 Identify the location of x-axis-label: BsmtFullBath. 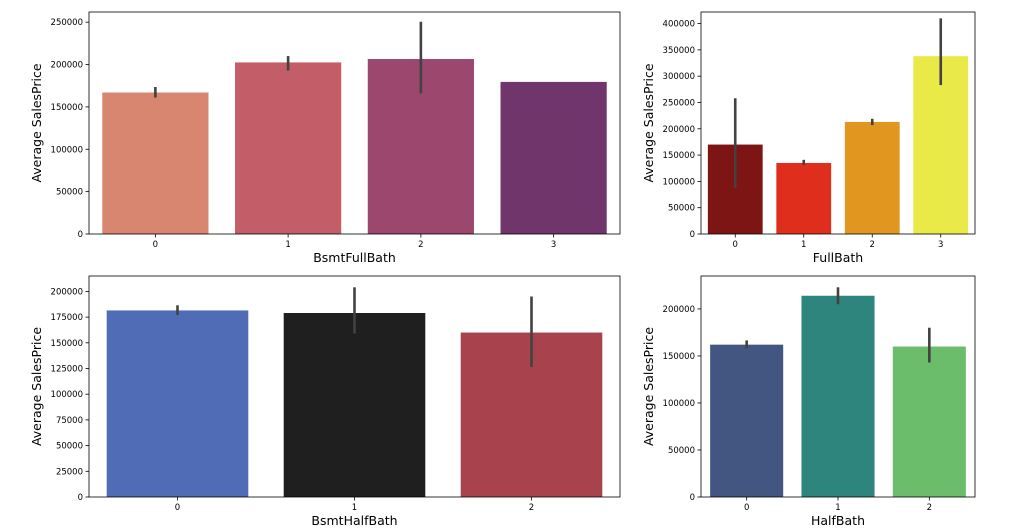
(354, 257).